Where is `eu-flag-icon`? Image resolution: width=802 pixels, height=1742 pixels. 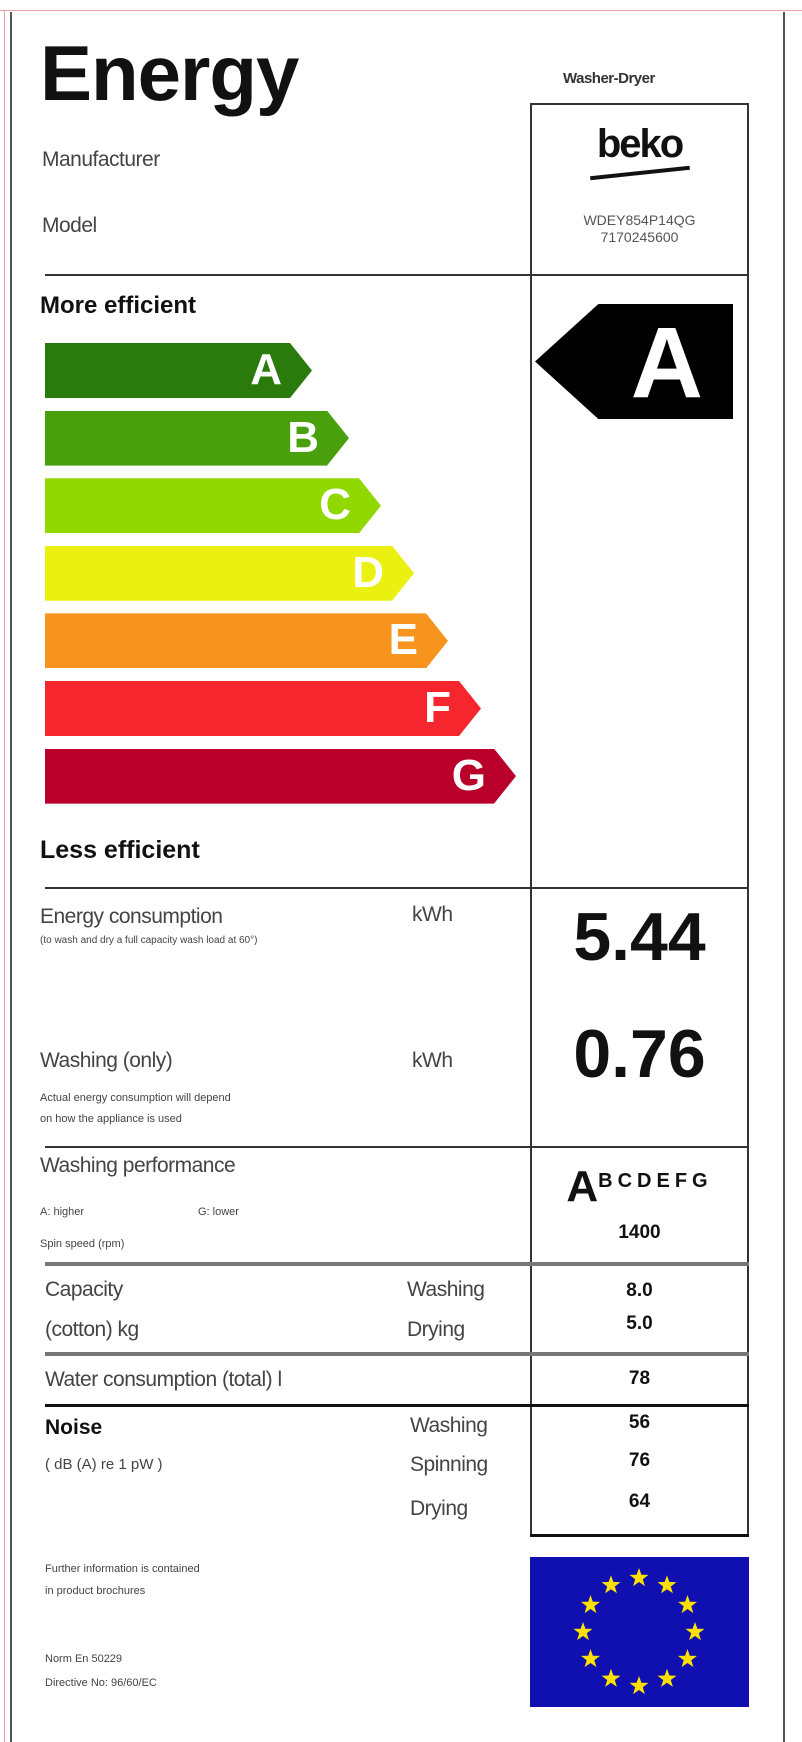
eu-flag-icon is located at coordinates (639, 1632).